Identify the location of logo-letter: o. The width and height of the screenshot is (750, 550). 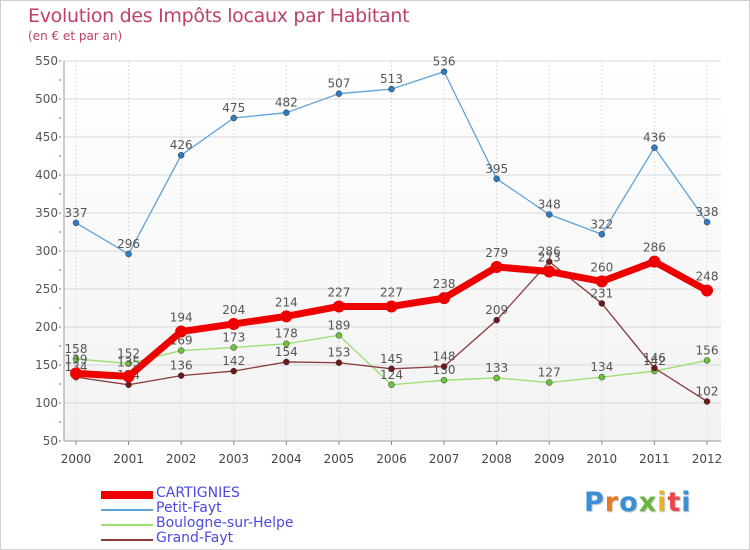
(629, 502).